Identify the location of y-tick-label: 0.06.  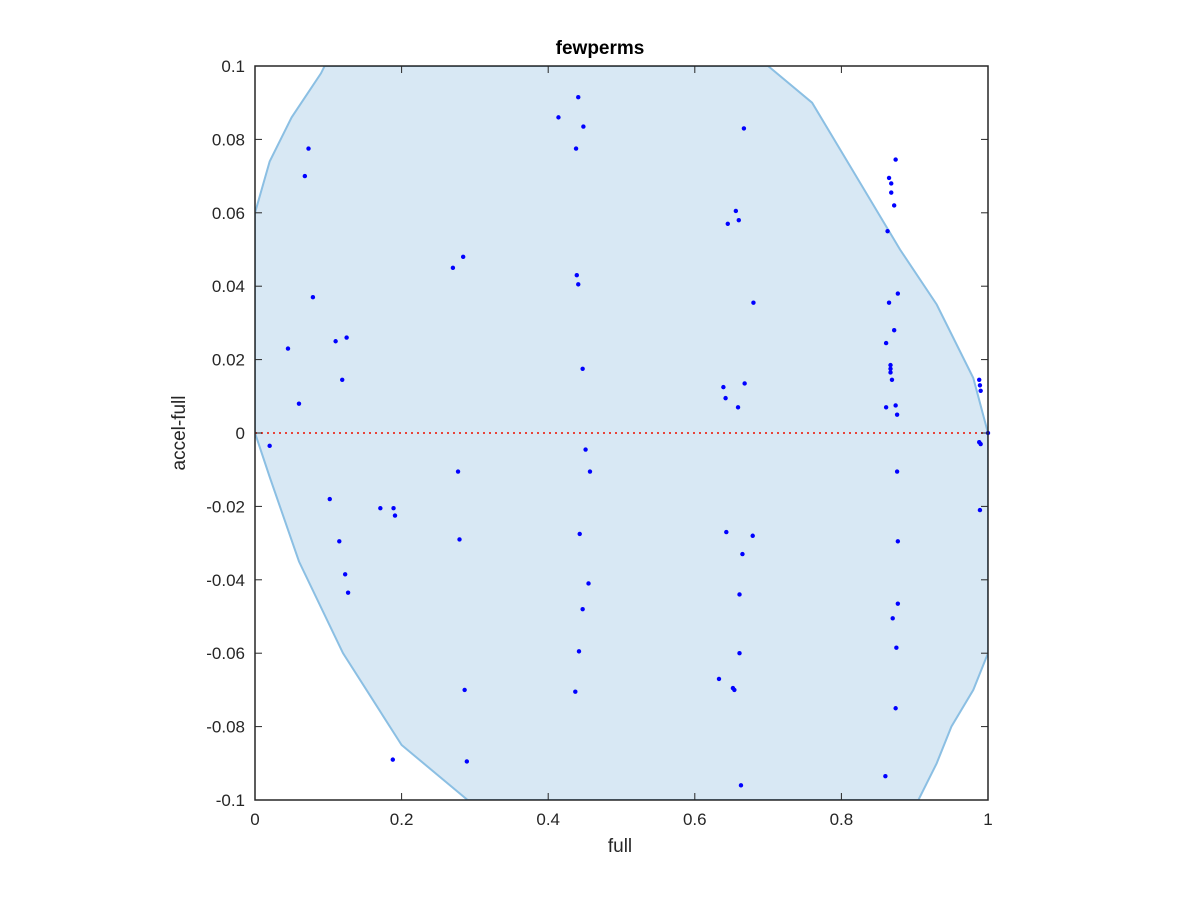
(228, 213).